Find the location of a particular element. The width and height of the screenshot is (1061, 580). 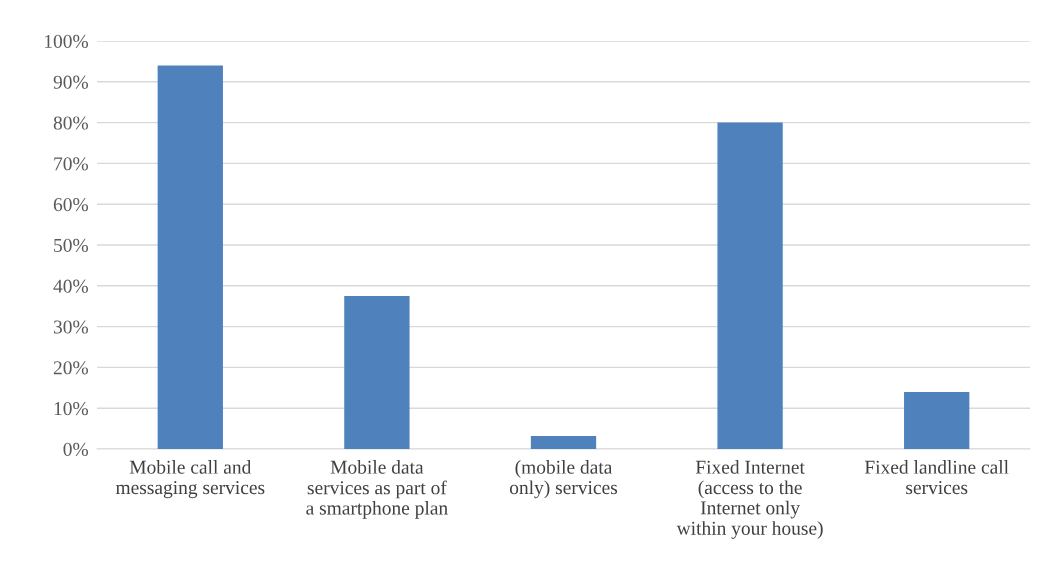

y-tick-label: 40% is located at coordinates (70, 286).